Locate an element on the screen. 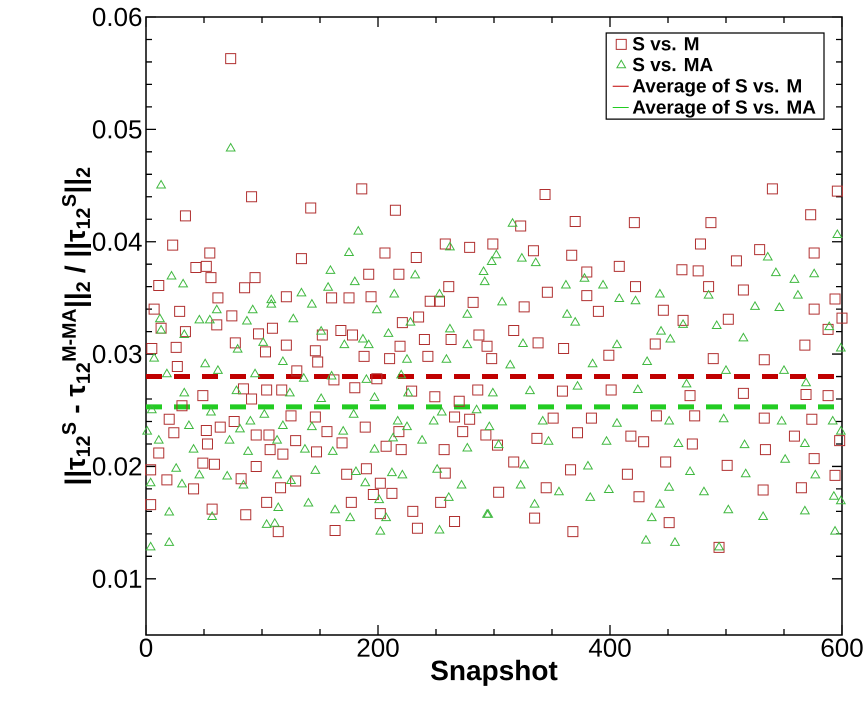 The width and height of the screenshot is (868, 719). y-tick-label: 0.06 is located at coordinates (117, 17).